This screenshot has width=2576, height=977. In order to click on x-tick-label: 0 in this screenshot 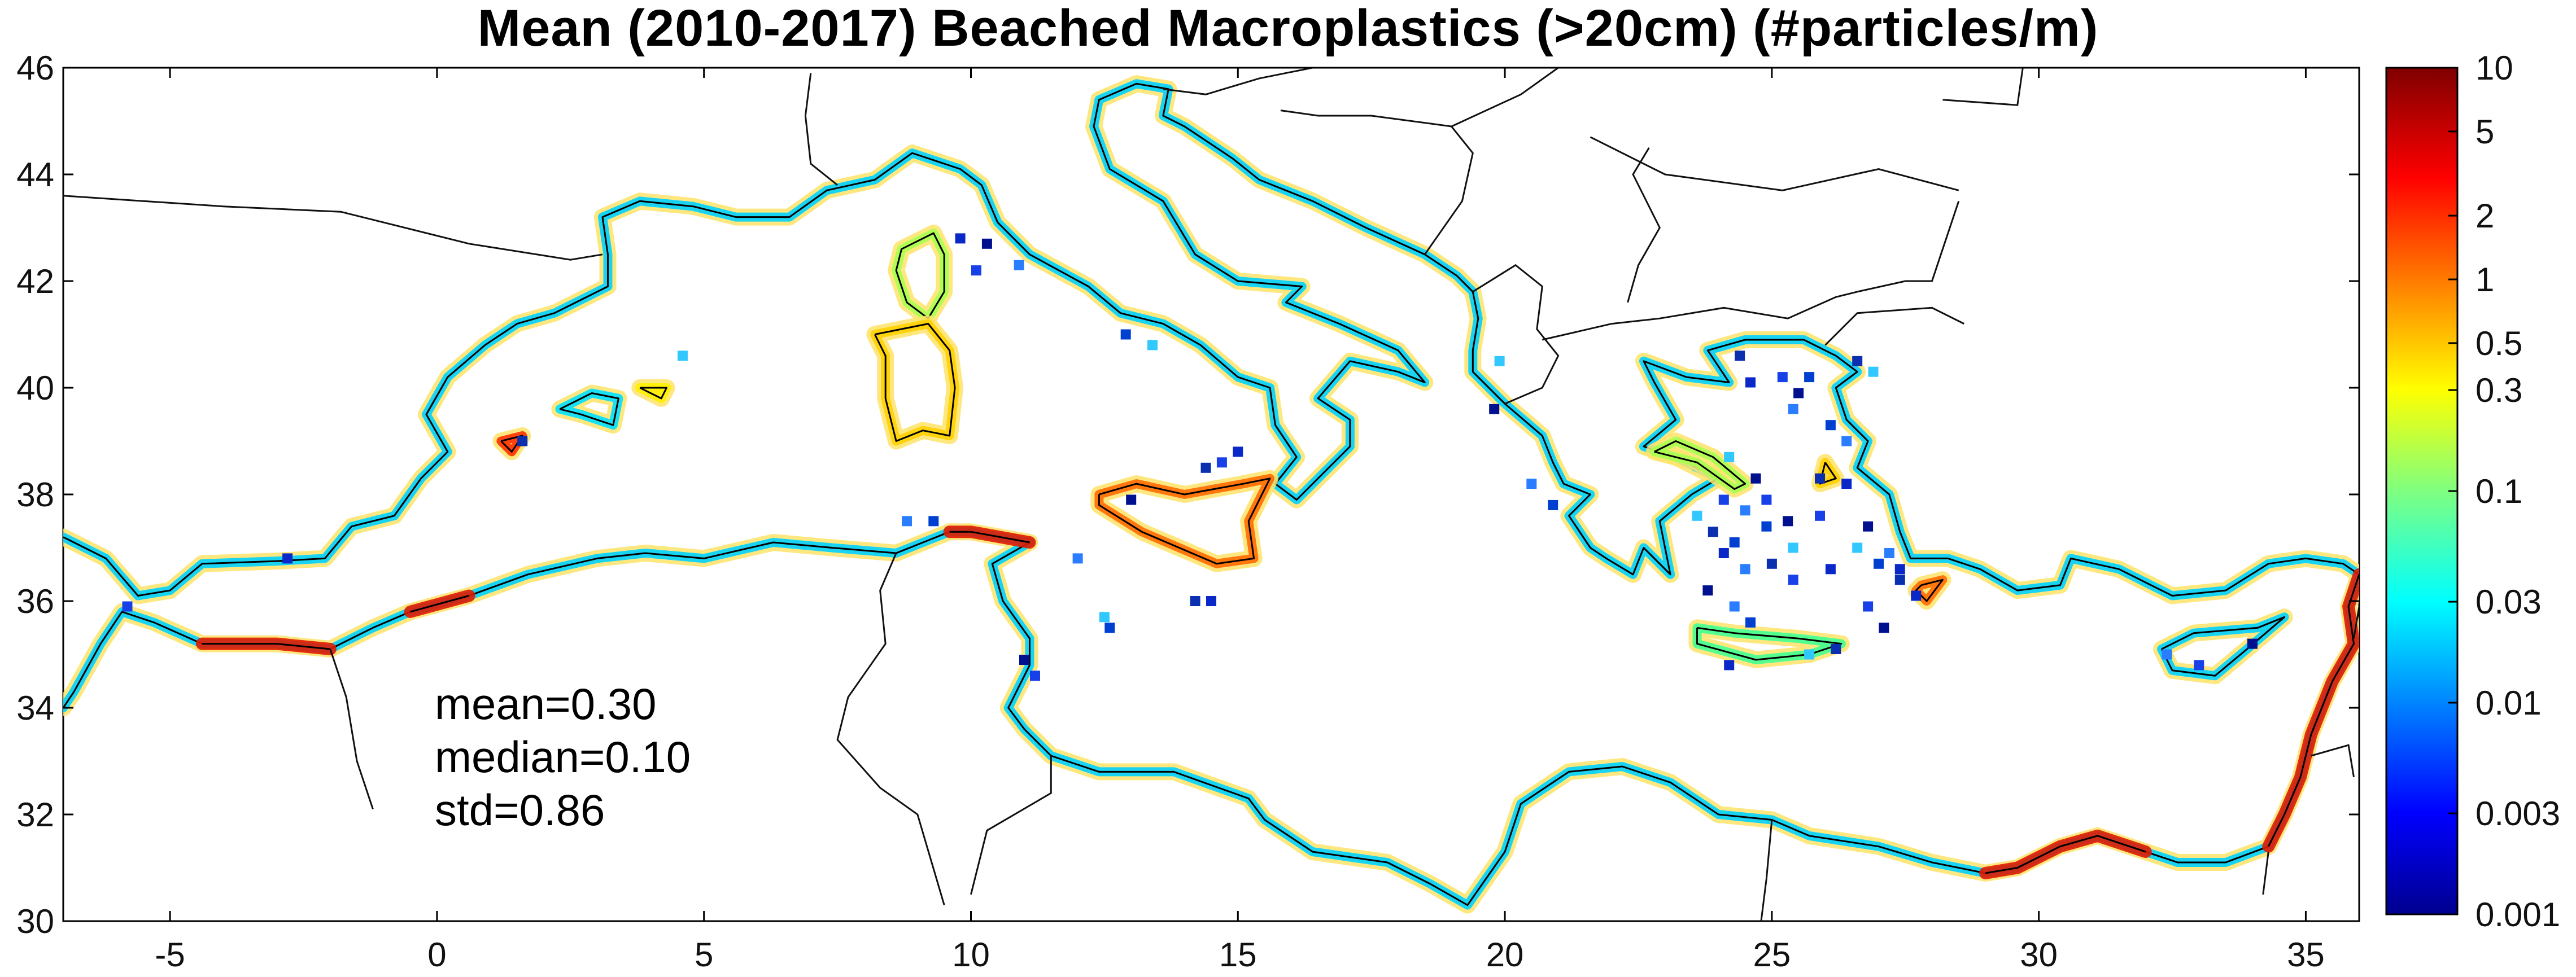, I will do `click(436, 955)`.